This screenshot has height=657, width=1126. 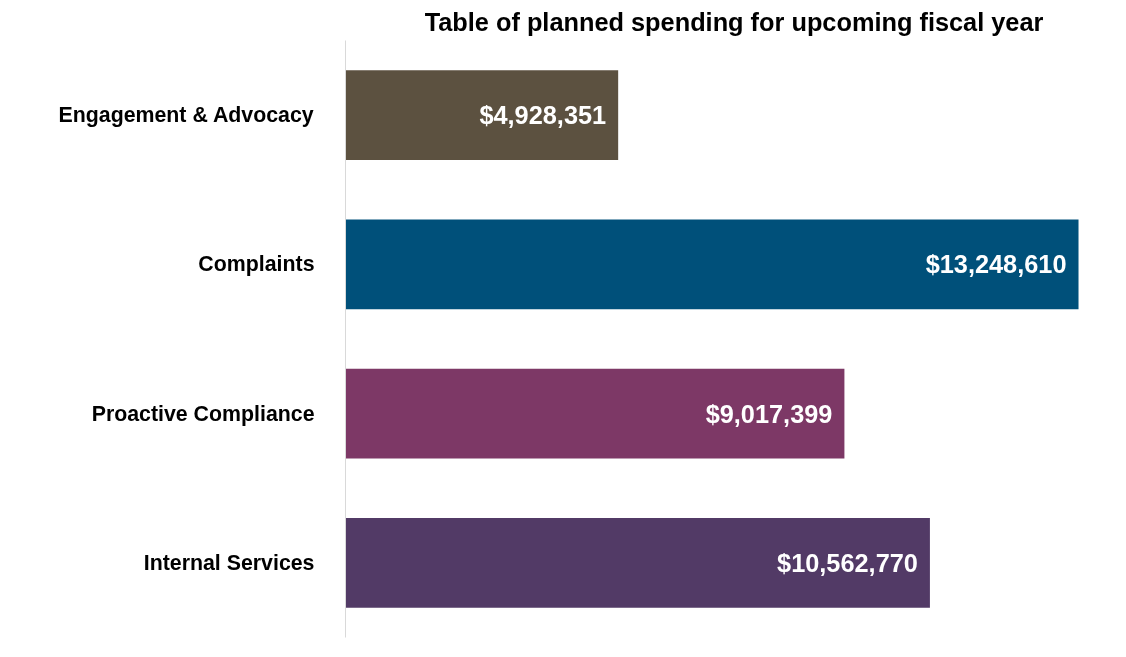 What do you see at coordinates (769, 413) in the screenshot?
I see `data-label: $9,017,399` at bounding box center [769, 413].